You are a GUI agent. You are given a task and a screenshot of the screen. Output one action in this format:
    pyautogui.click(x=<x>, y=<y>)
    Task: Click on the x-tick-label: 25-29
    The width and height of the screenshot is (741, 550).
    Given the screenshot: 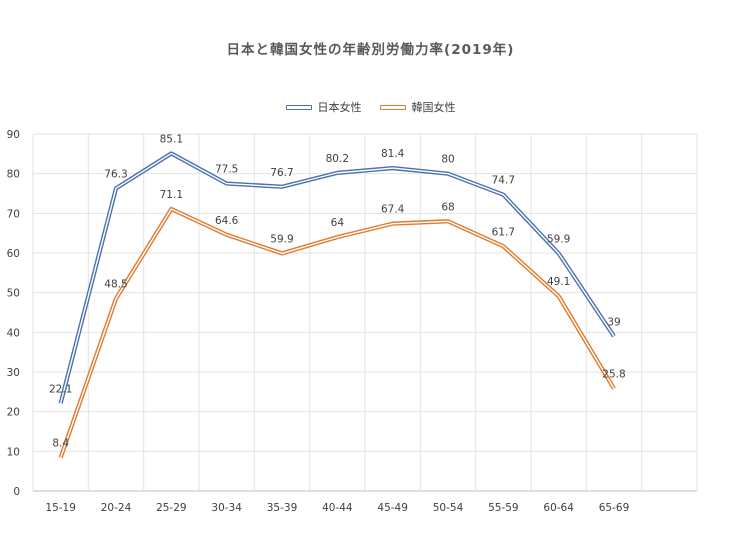 What is the action you would take?
    pyautogui.click(x=171, y=508)
    